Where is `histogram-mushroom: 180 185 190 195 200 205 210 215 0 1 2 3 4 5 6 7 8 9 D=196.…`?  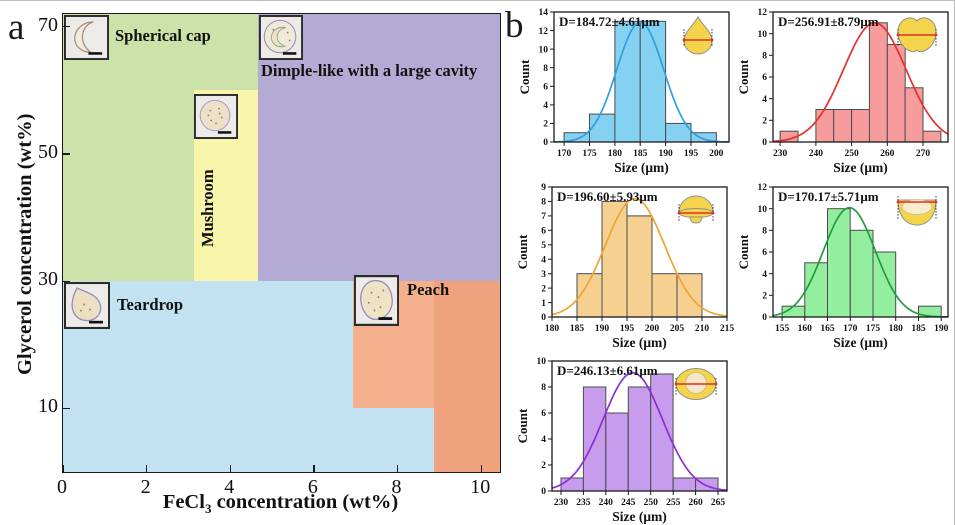 histogram-mushroom: 180 185 190 195 200 205 210 215 0 1 2 3 4 5 6 7 8 9 D=196.… is located at coordinates (624, 264).